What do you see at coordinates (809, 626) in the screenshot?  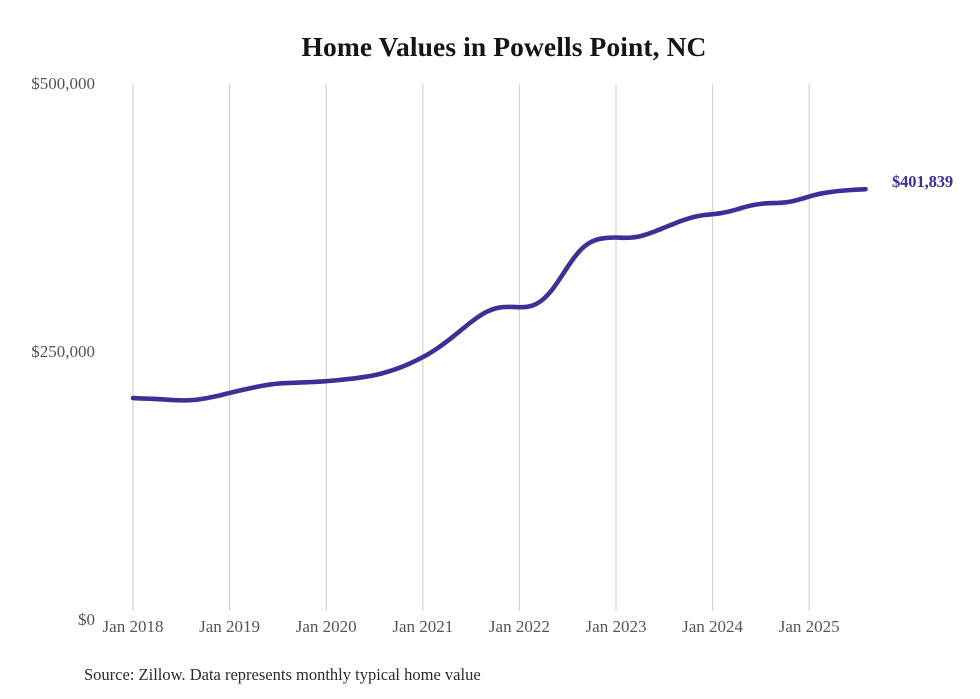 I see `x-axis-tick-jan-2025: Jan 2025` at bounding box center [809, 626].